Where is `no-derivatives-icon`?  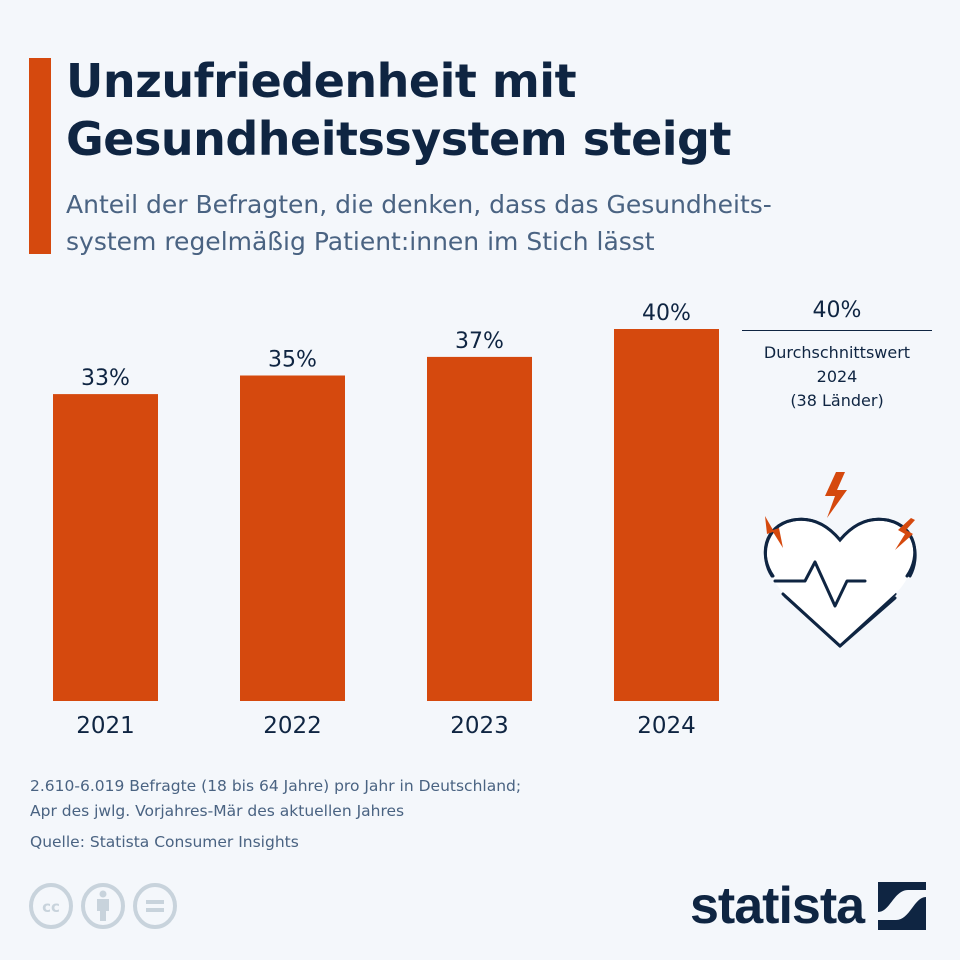
no-derivatives-icon is located at coordinates (155, 906).